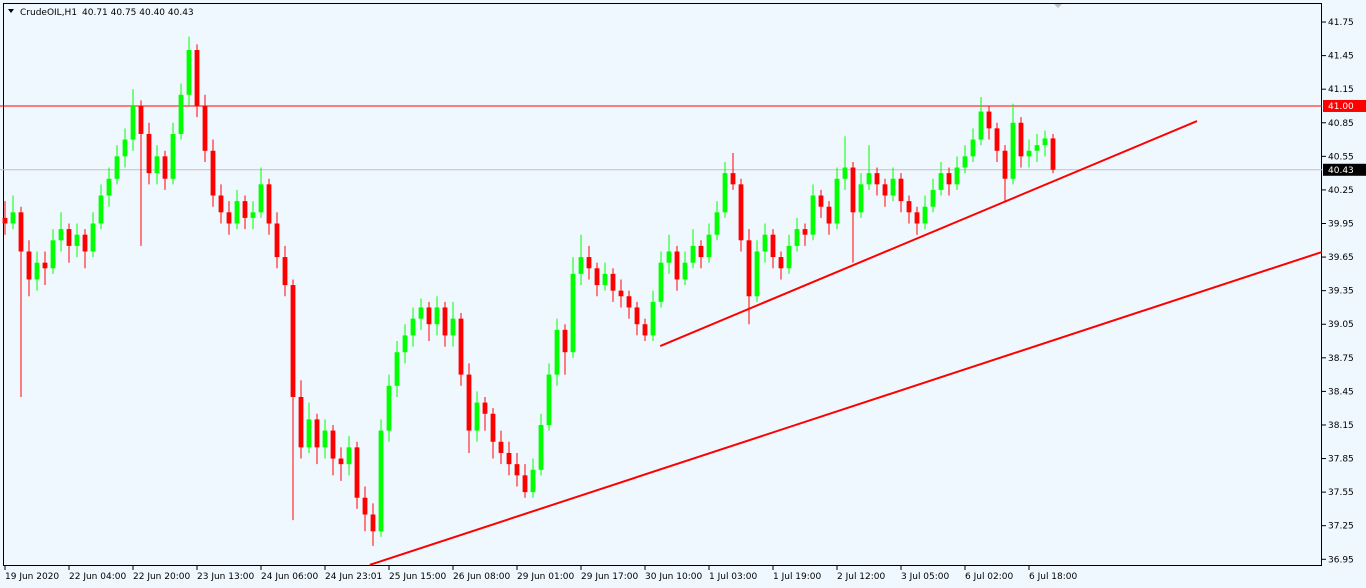 The height and width of the screenshot is (588, 1366). Describe the element at coordinates (1341, 191) in the screenshot. I see `y-tick-label: 40.25` at that location.